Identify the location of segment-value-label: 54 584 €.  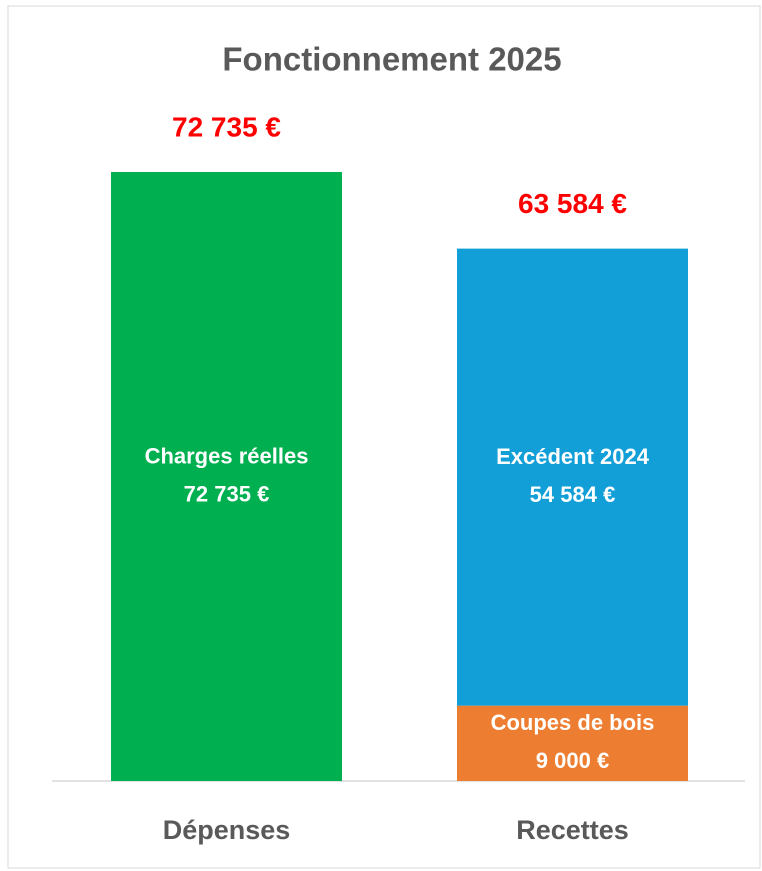
(573, 494).